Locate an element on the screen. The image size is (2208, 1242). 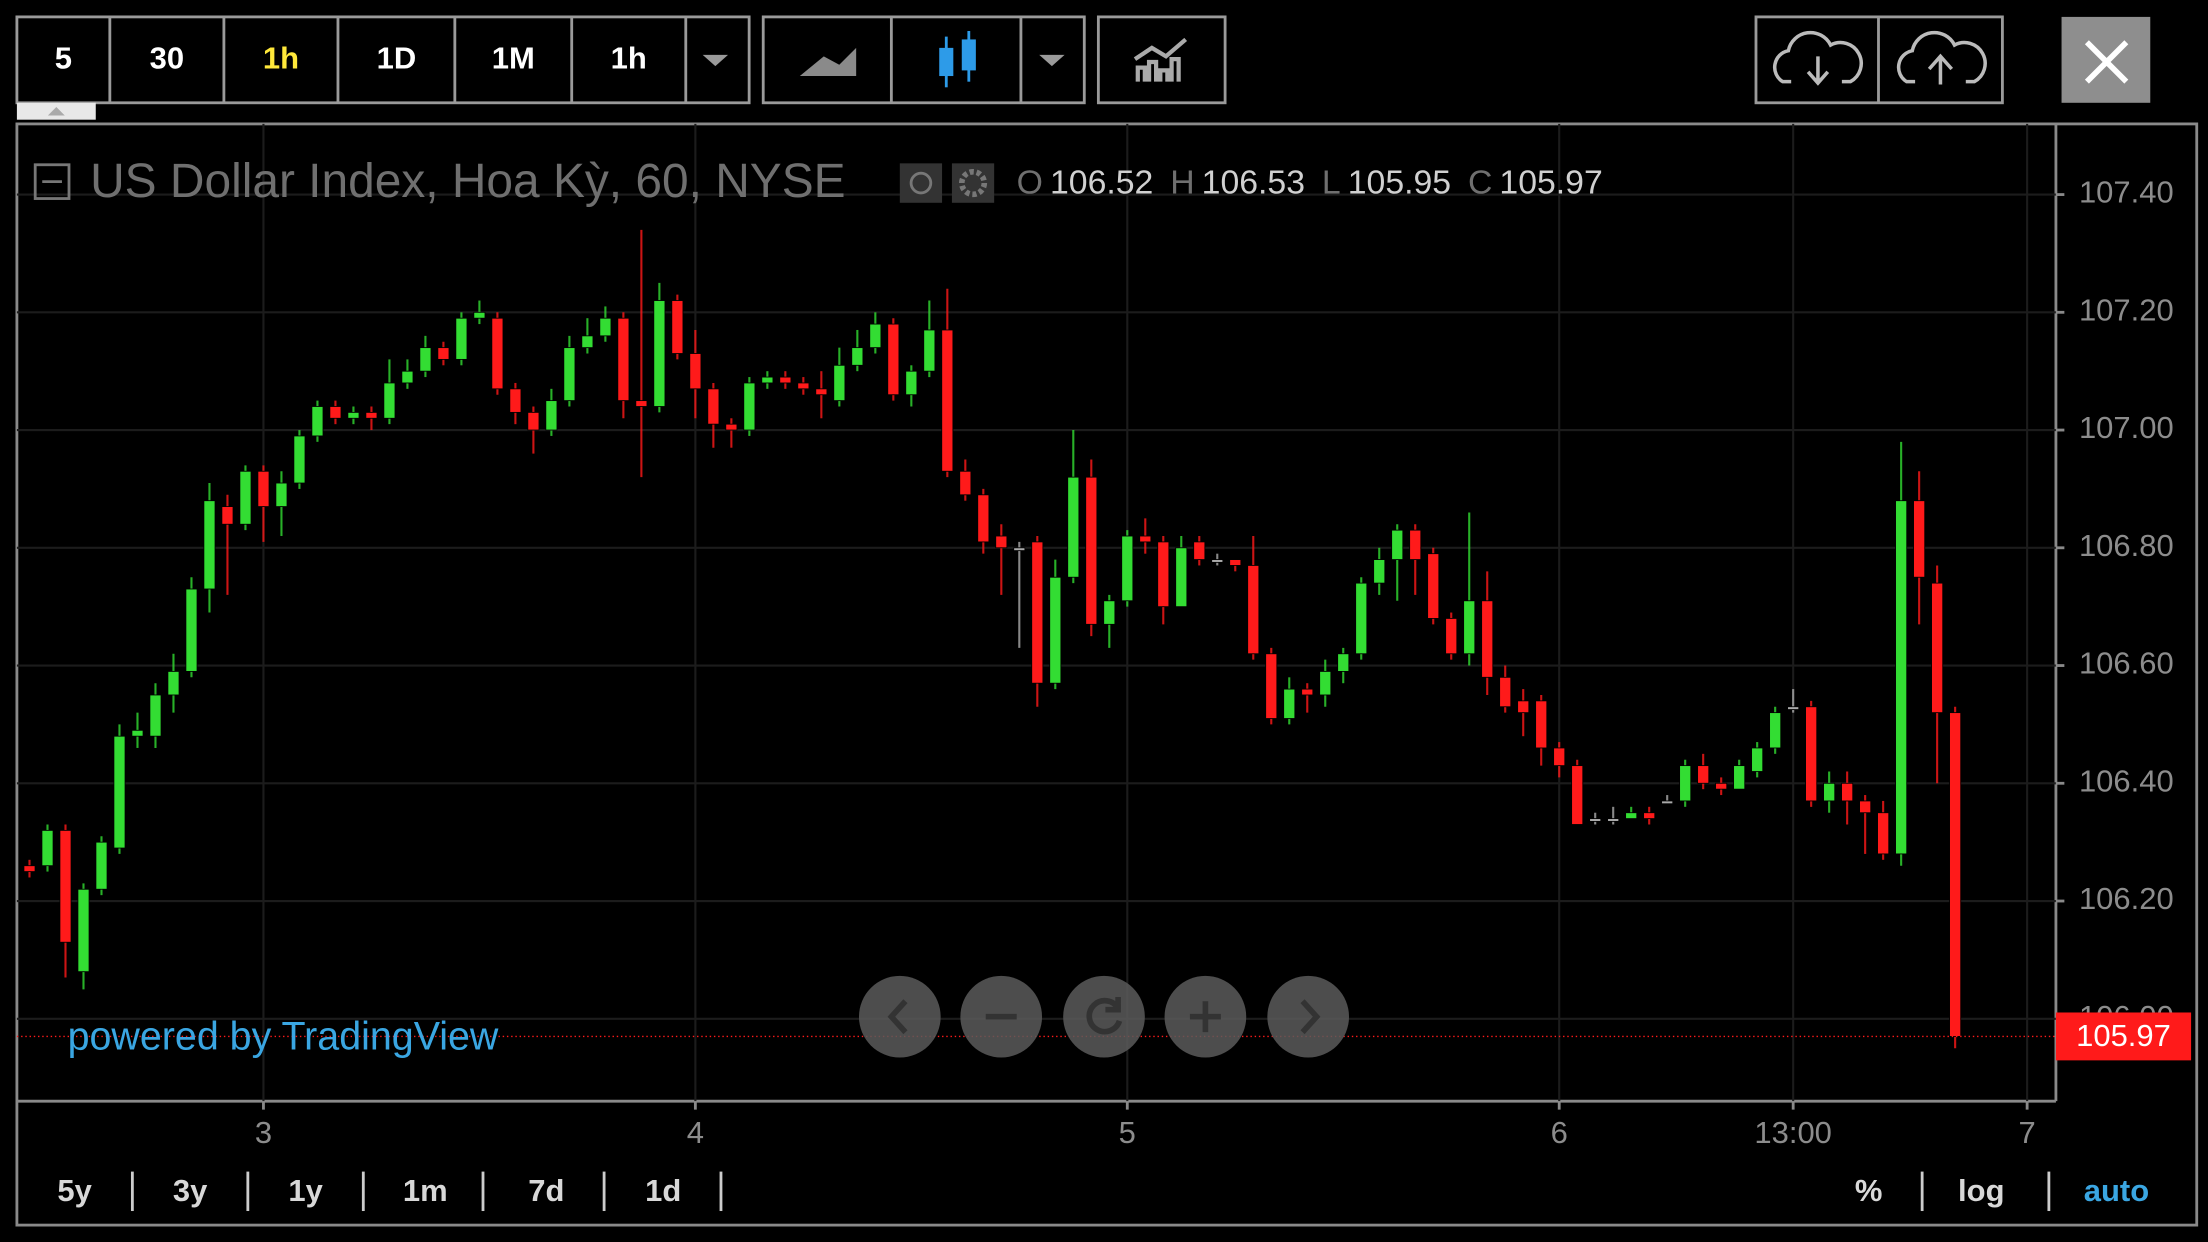
y-tick-label: 107.00 is located at coordinates (2126, 427).